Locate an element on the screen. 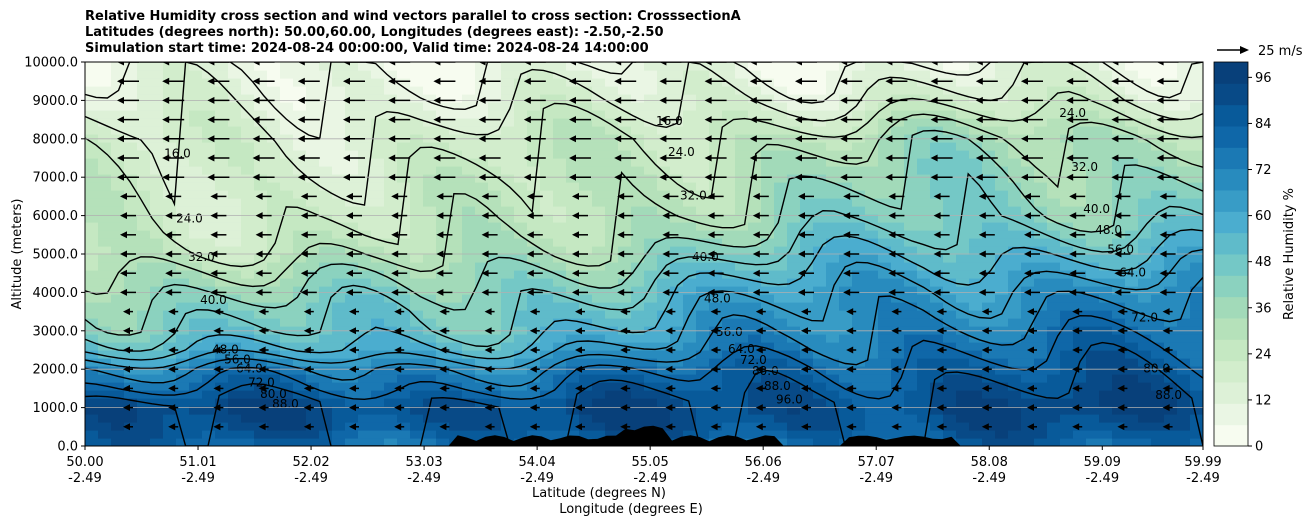 The width and height of the screenshot is (1304, 526). contour-label: 56.0 is located at coordinates (237, 359).